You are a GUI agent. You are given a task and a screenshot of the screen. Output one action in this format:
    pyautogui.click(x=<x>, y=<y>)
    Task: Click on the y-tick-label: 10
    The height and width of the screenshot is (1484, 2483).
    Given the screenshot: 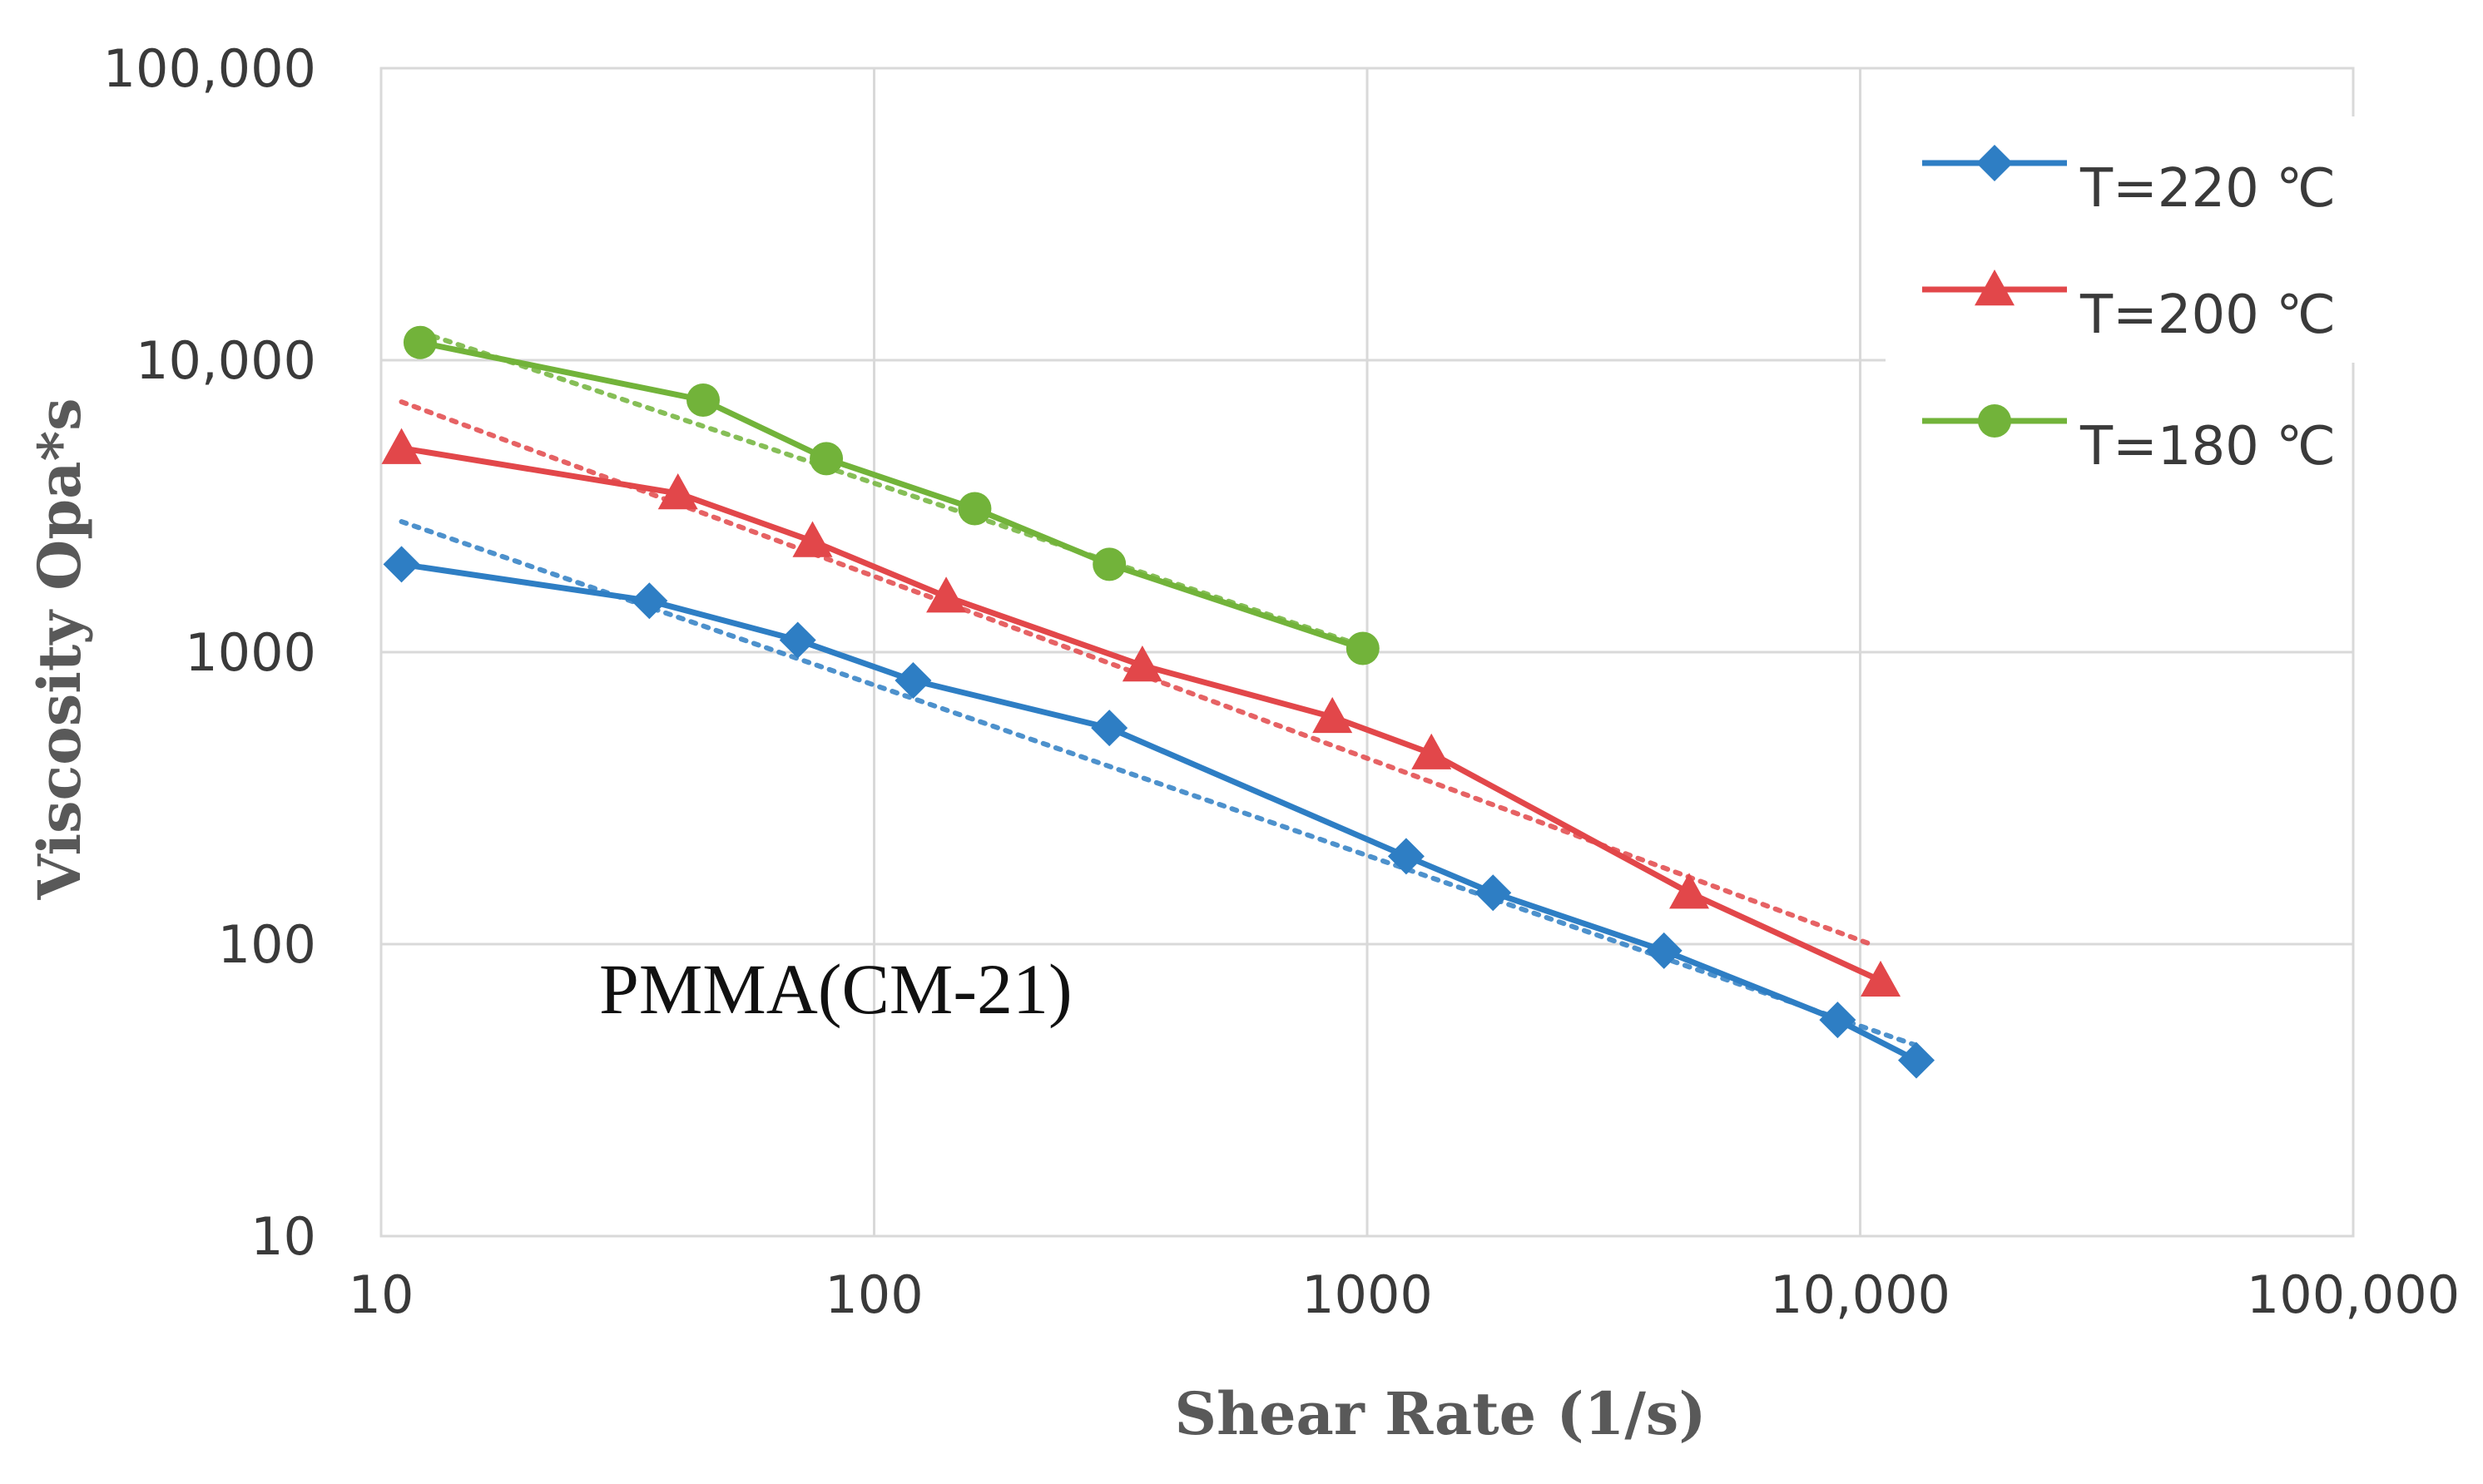 What is the action you would take?
    pyautogui.click(x=283, y=1236)
    